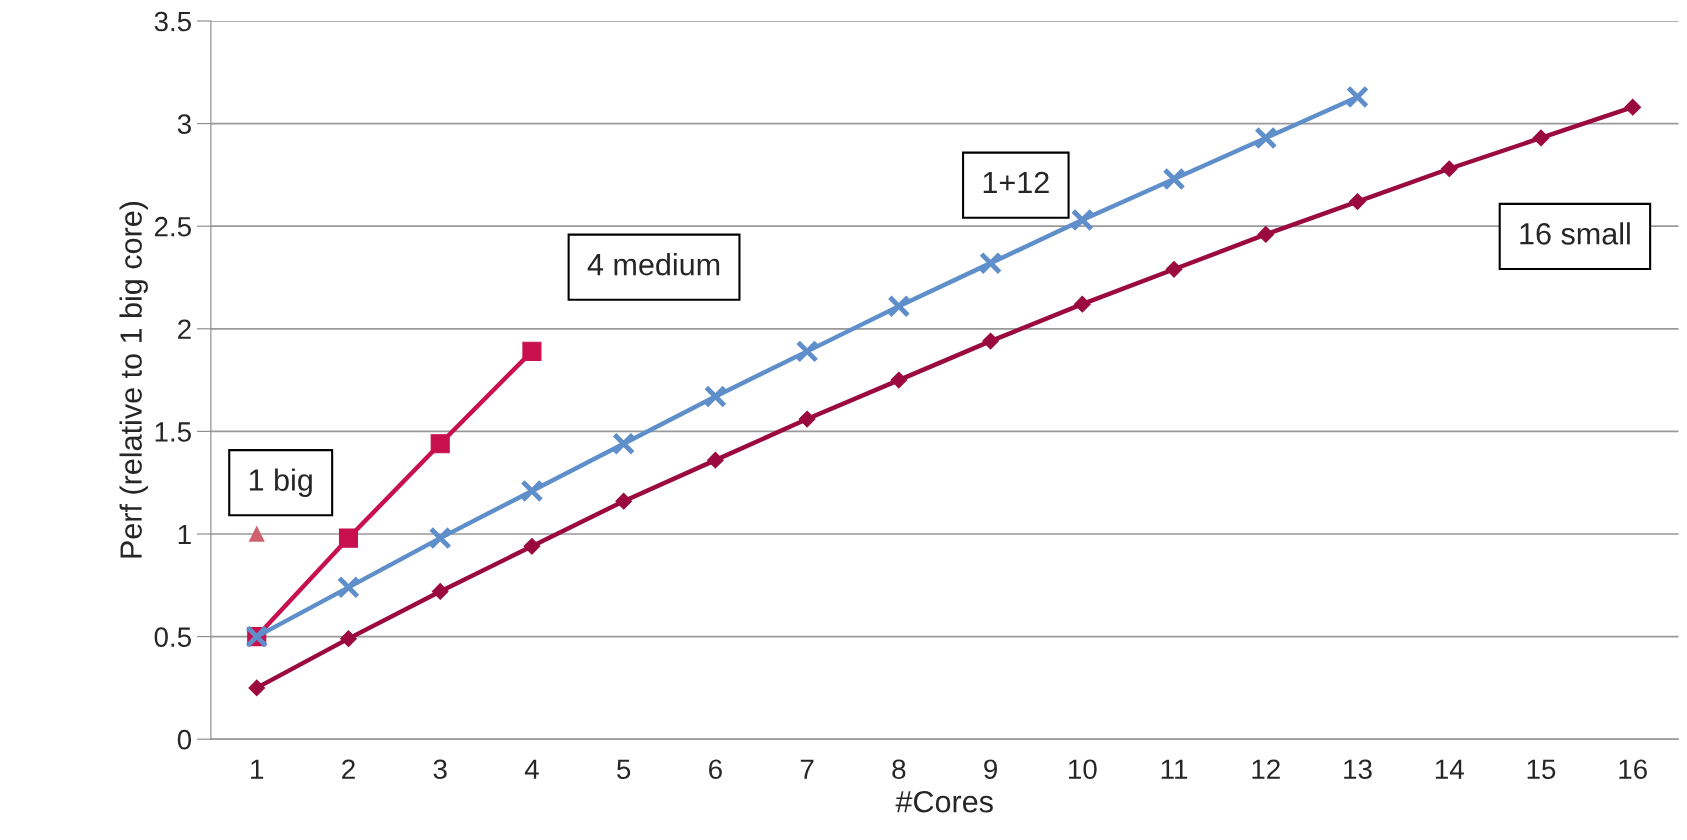  Describe the element at coordinates (172, 21) in the screenshot. I see `y-tick-label: 3.5` at that location.